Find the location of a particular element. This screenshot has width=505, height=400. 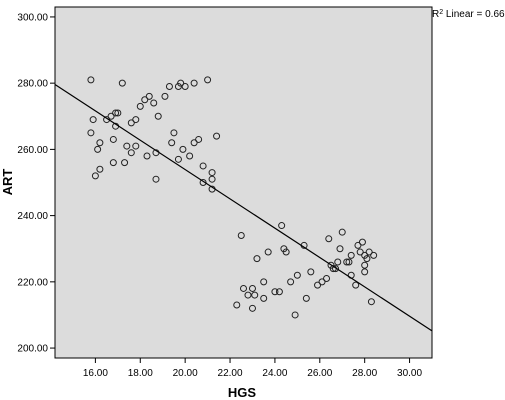

y-tick-label: 200.00 is located at coordinates (32, 349).